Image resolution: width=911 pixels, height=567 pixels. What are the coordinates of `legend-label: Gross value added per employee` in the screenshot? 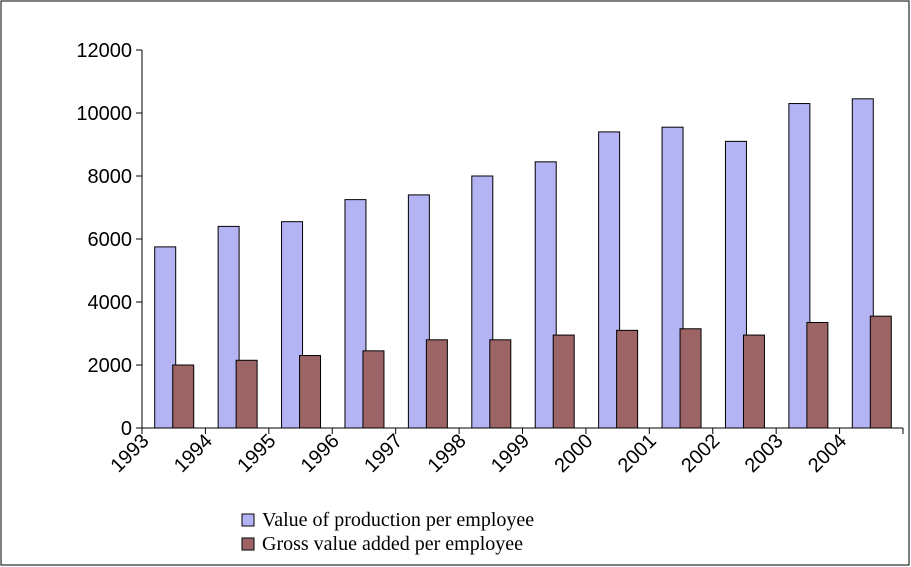 It's located at (392, 544).